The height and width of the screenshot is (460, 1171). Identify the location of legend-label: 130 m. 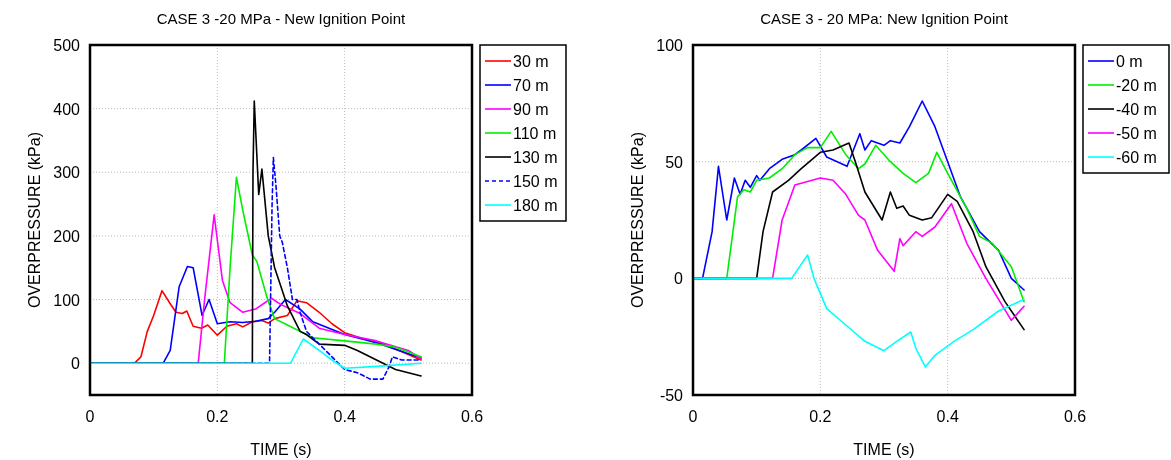
(535, 157).